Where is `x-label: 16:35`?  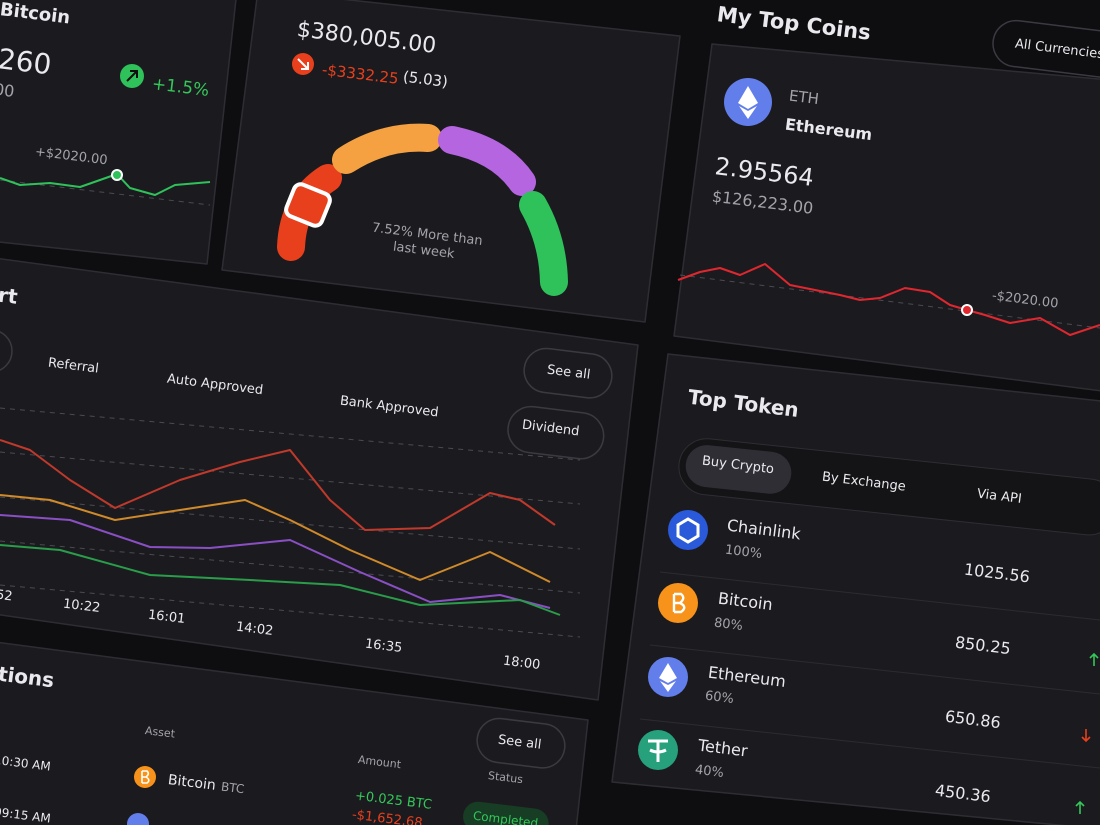 x-label: 16:35 is located at coordinates (383, 646).